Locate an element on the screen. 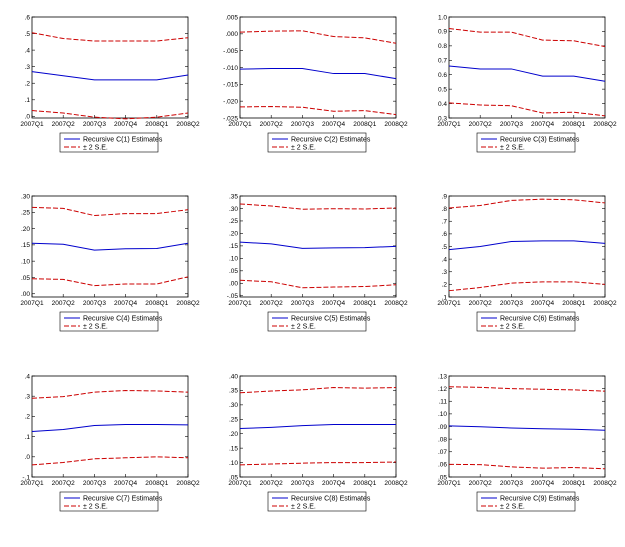  y-tick-label: .06 is located at coordinates (442, 465).